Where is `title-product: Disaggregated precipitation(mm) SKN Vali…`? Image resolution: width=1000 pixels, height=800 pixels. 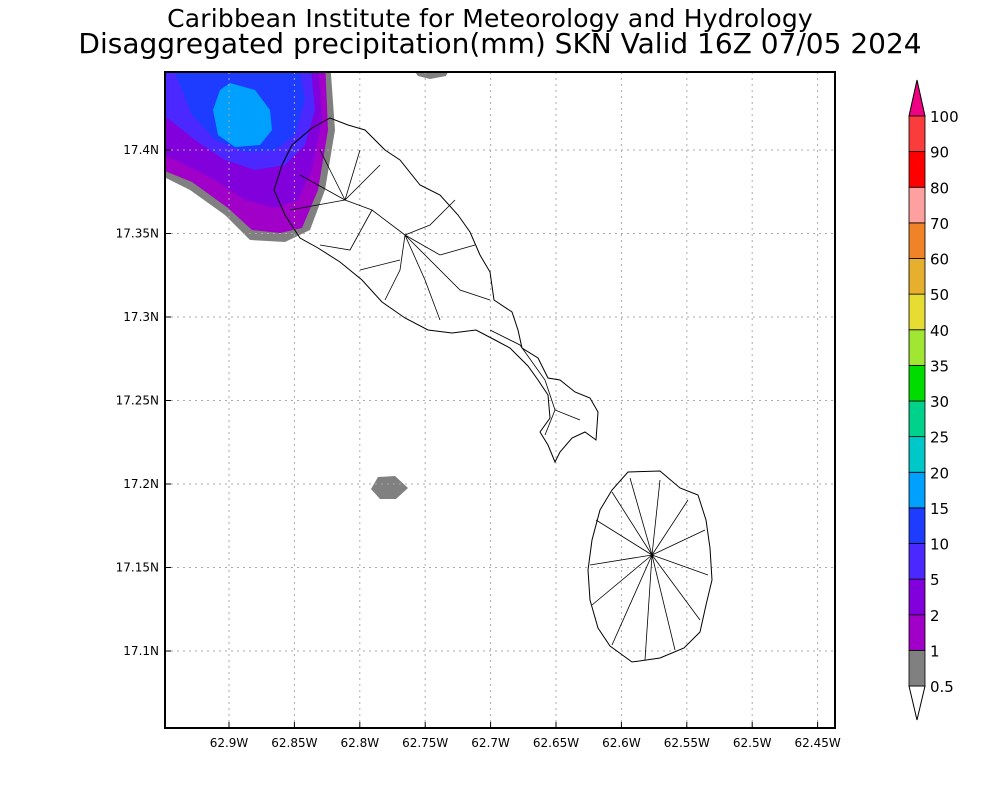
title-product: Disaggregated precipitation(mm) SKN Vali… is located at coordinates (500, 43).